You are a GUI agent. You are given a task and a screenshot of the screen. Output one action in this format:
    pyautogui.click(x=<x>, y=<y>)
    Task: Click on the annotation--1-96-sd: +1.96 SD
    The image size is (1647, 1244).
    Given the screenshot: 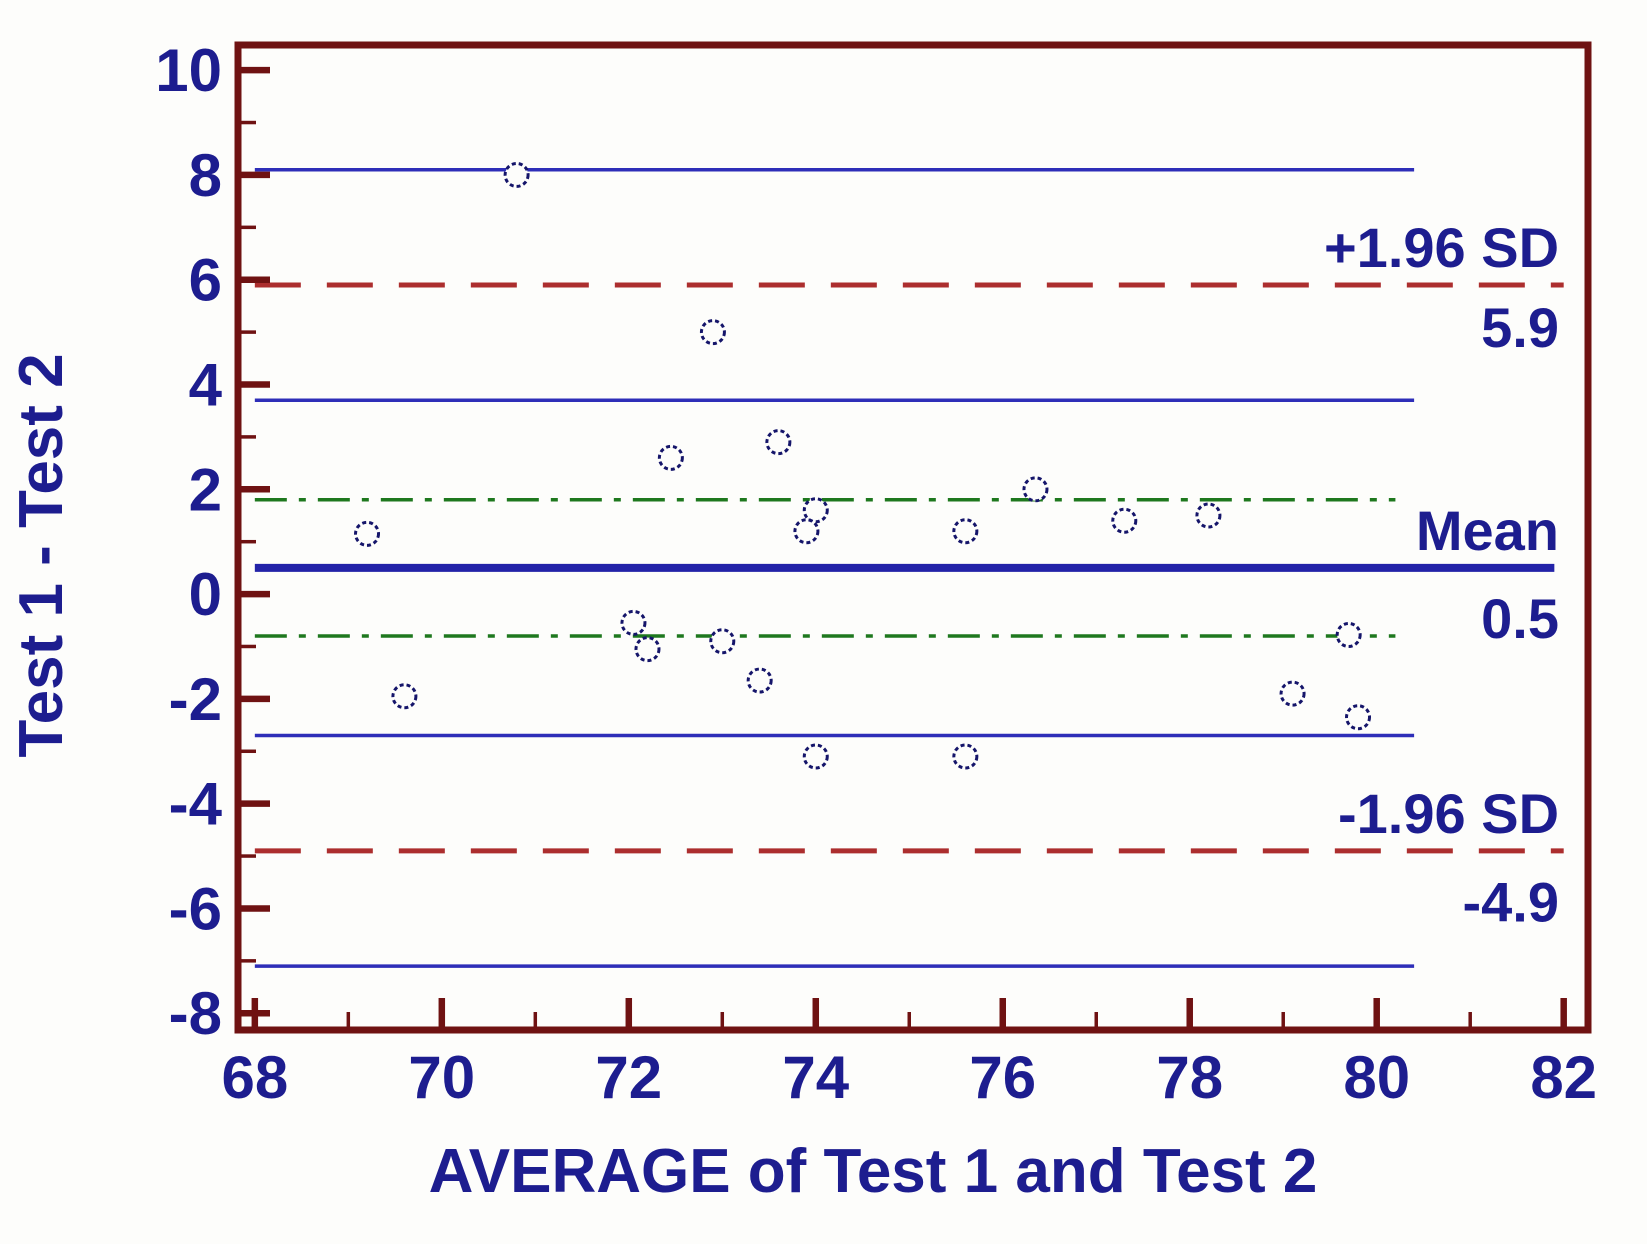 What is the action you would take?
    pyautogui.click(x=1441, y=247)
    